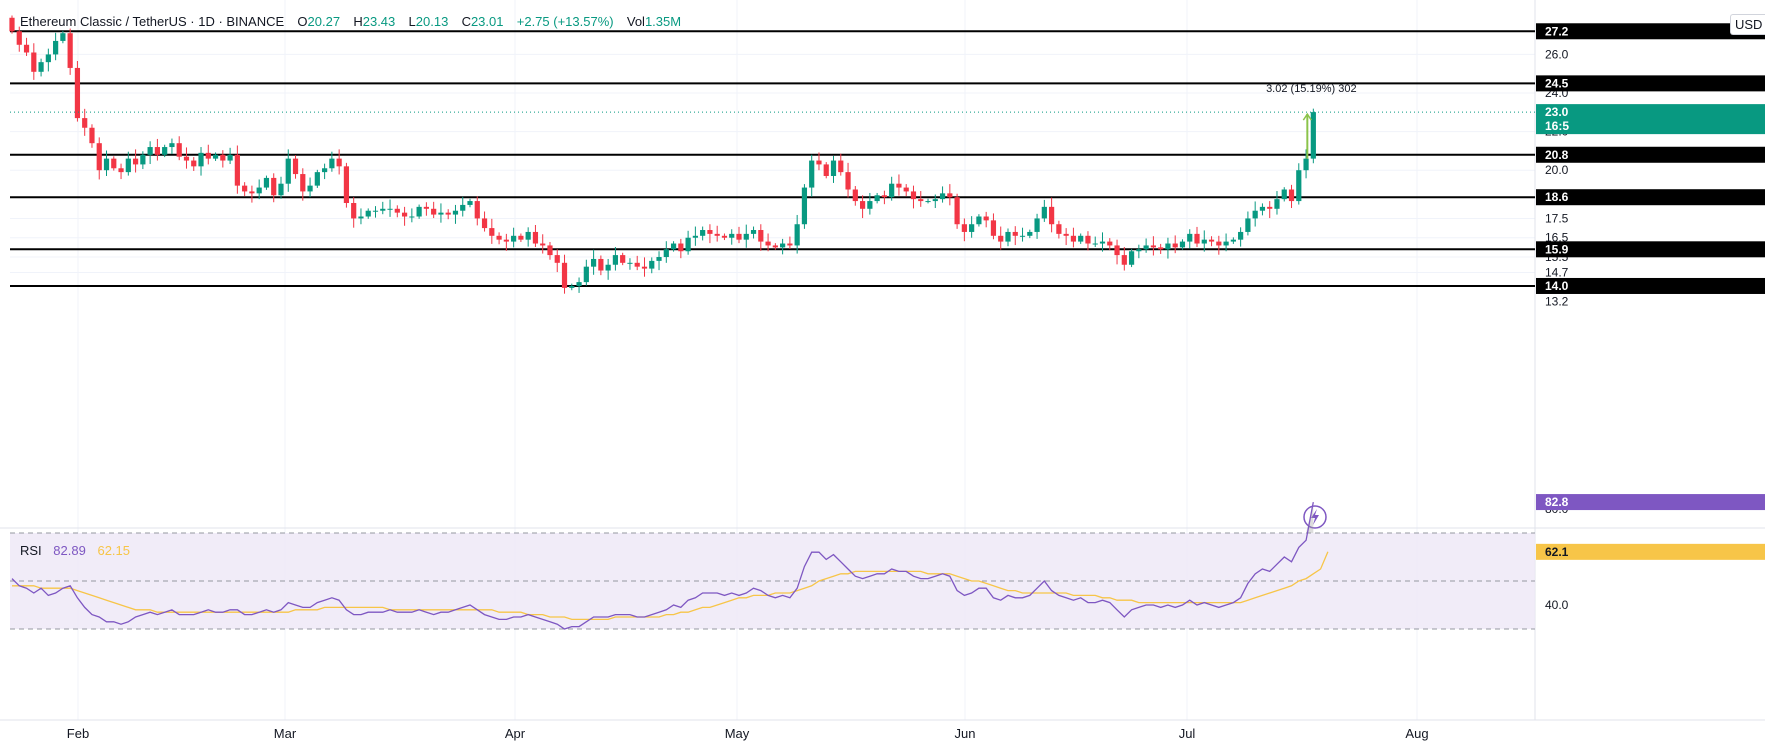 The height and width of the screenshot is (753, 1765). Describe the element at coordinates (1557, 238) in the screenshot. I see `price-tick-label: 16.5` at that location.